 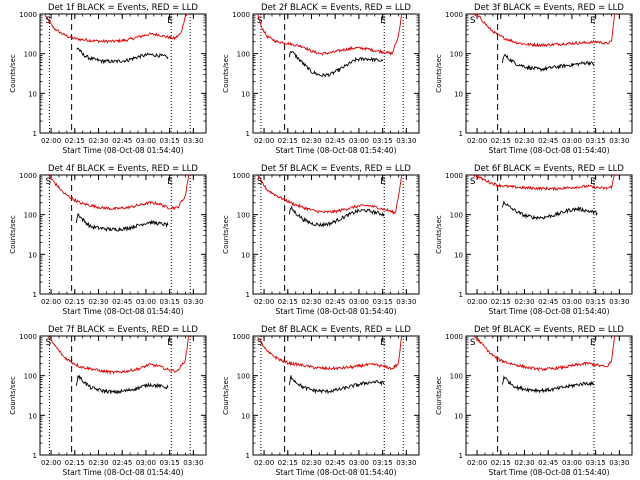 What do you see at coordinates (123, 169) in the screenshot?
I see `chart-4-title: Det 4f BLACK = Events, RED = LLD` at bounding box center [123, 169].